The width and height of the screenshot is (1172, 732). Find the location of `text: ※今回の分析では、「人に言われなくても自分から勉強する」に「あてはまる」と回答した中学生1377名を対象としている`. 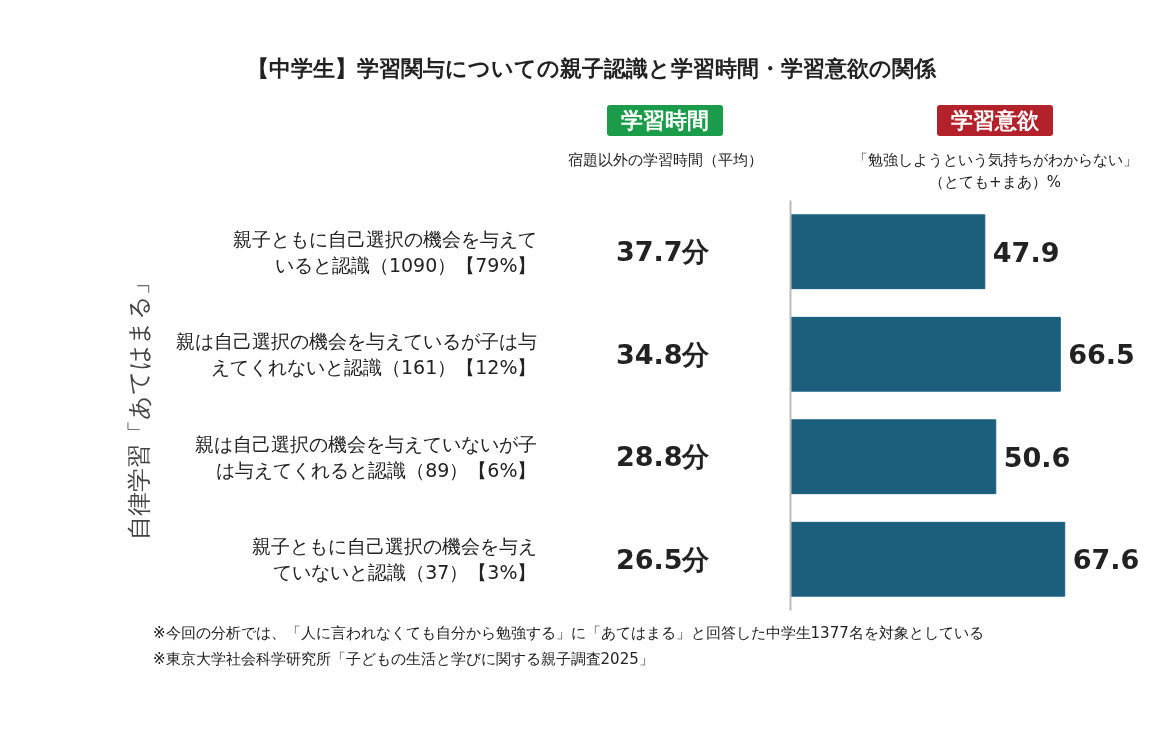

text: ※今回の分析では、「人に言われなくても自分から勉強する」に「あてはまる」と回答した中学生1377名を対象としている is located at coordinates (568, 633).